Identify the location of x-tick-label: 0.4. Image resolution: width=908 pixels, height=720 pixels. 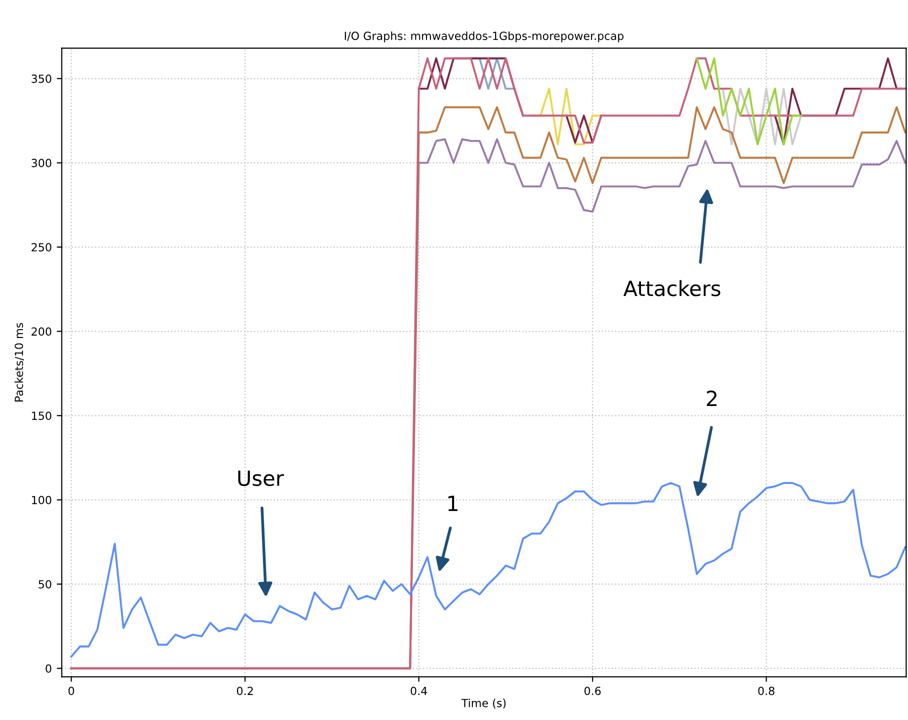
(419, 691).